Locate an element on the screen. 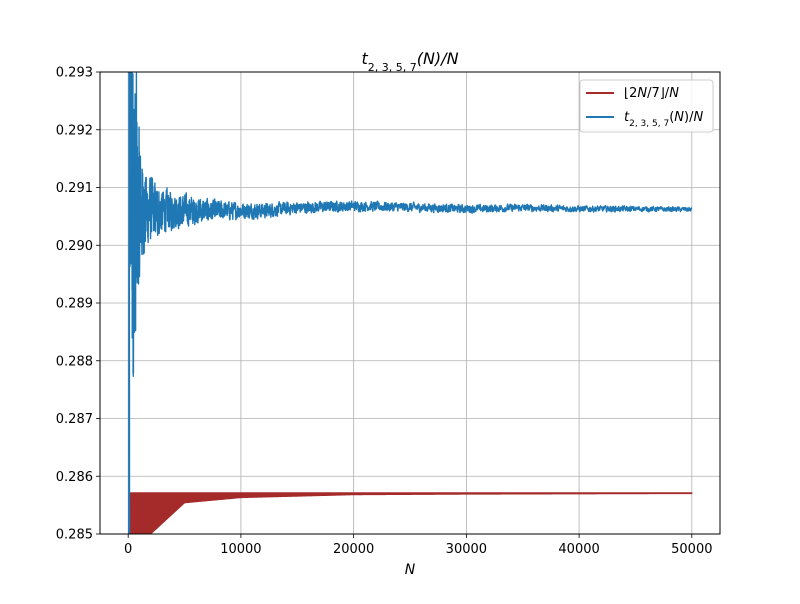  x-axis-label: N is located at coordinates (410, 570).